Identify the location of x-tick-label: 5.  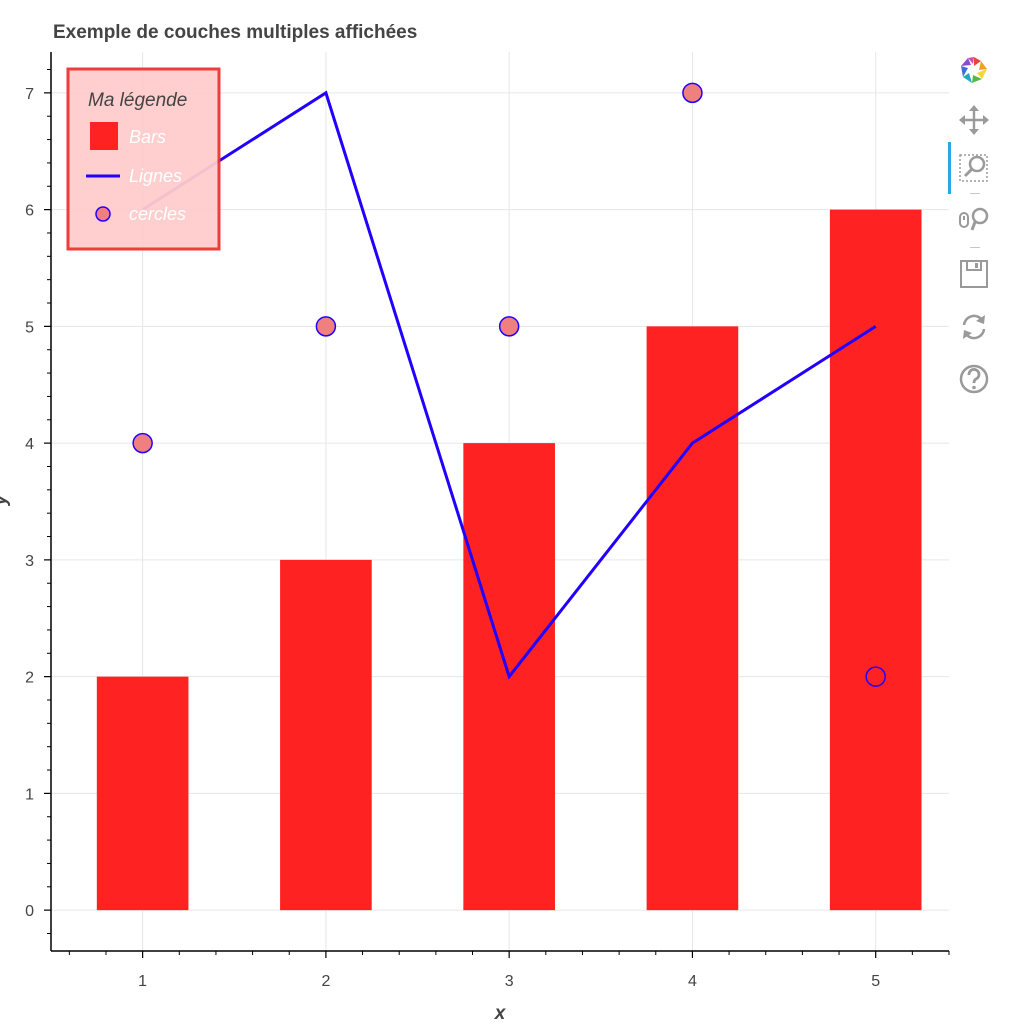
(875, 981).